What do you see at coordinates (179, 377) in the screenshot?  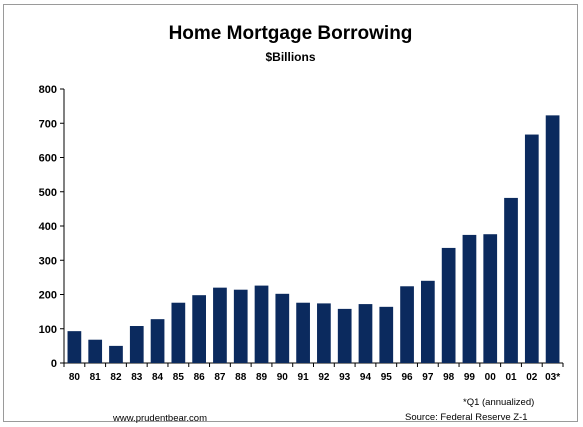 I see `x-tick-label: 85` at bounding box center [179, 377].